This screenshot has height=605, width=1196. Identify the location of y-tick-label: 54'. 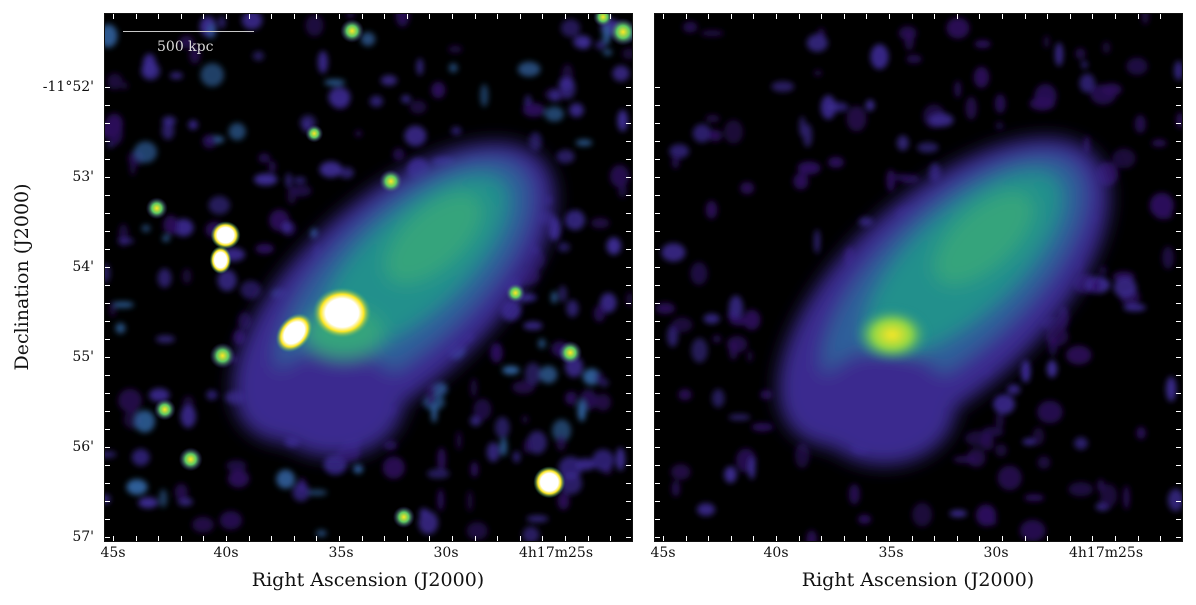
(83, 267).